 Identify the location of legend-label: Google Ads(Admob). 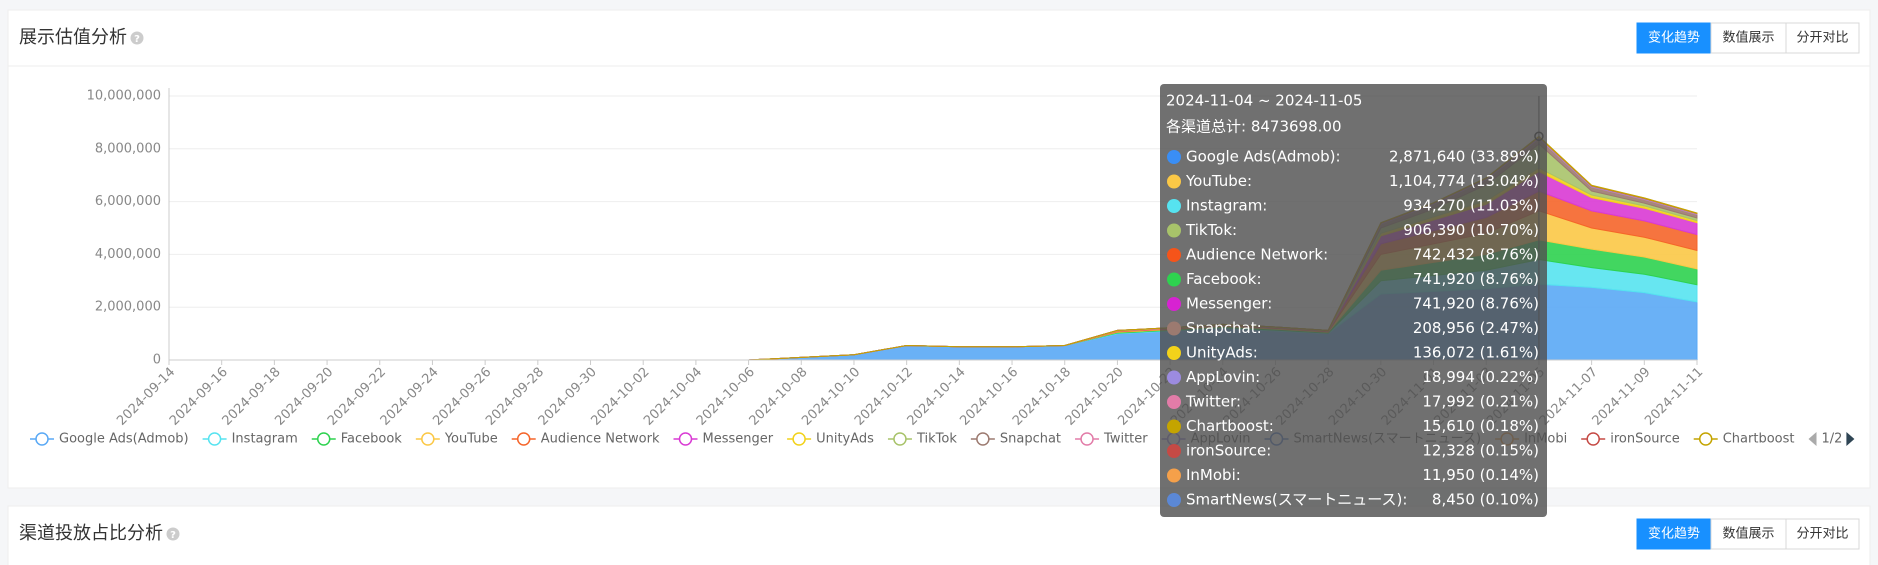
(124, 439).